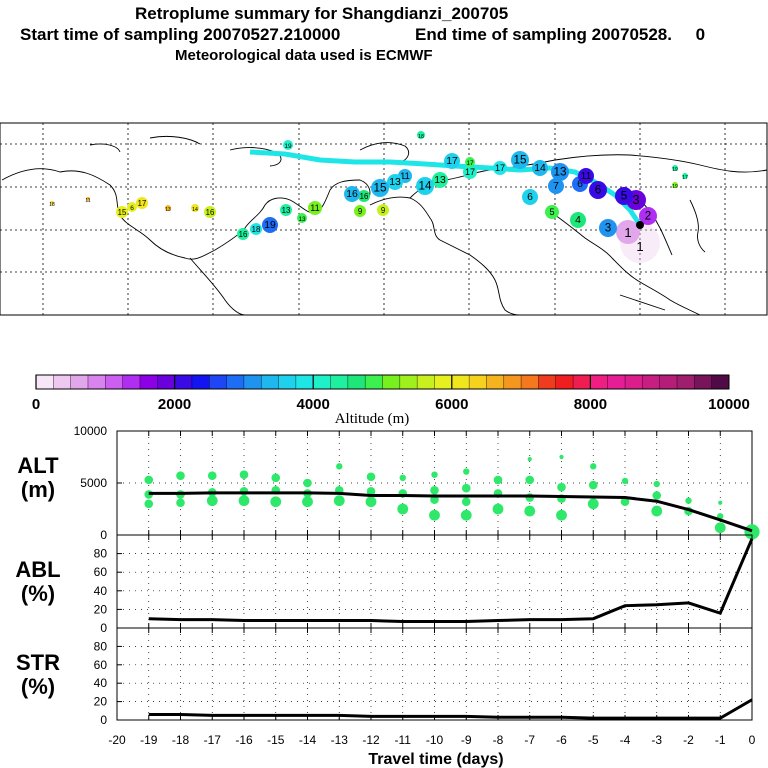 This screenshot has height=768, width=768. What do you see at coordinates (729, 404) in the screenshot?
I see `colorbar-tick-label: 10000` at bounding box center [729, 404].